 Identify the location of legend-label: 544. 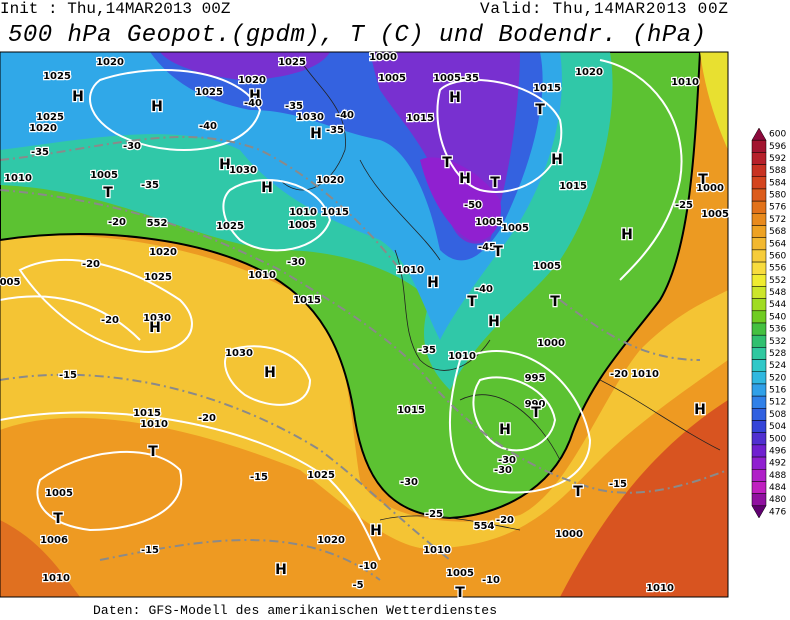
(777, 305).